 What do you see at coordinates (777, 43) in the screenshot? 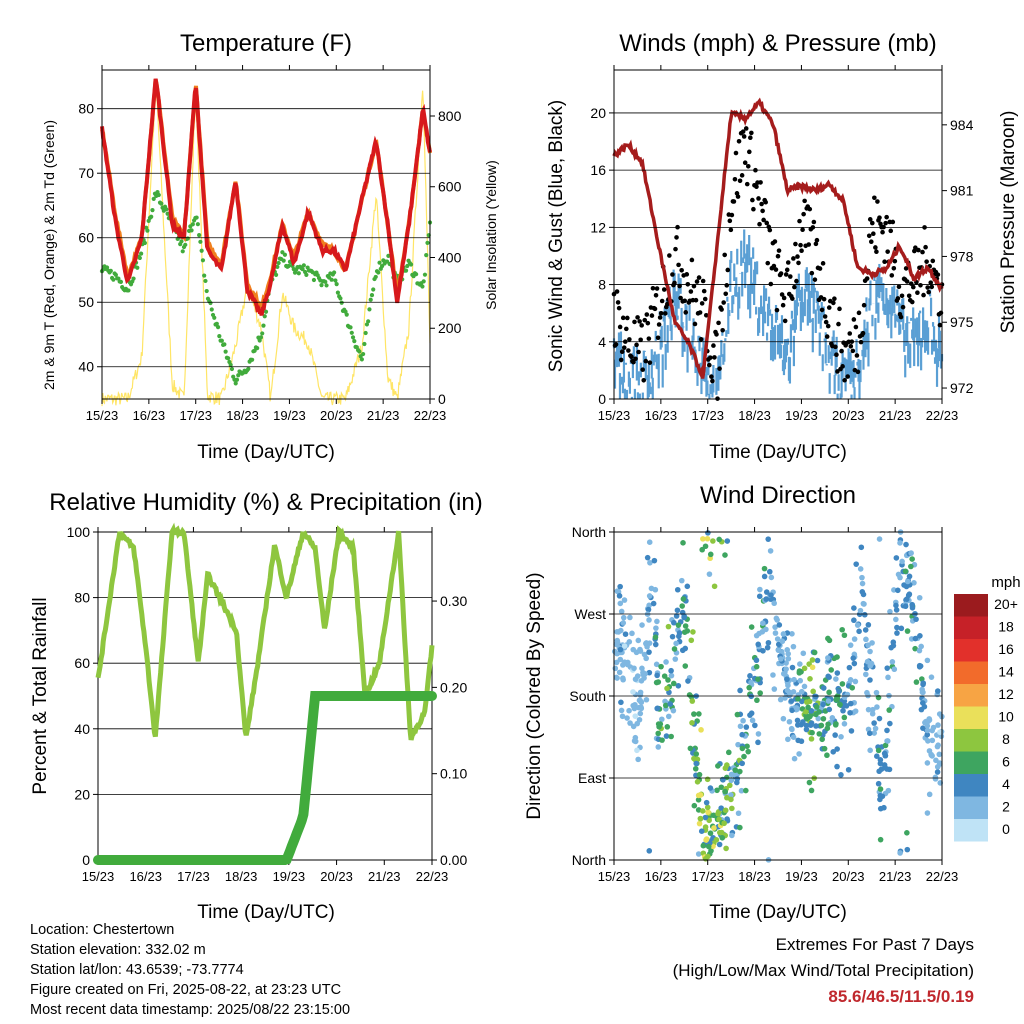
I see `wind-title: Winds (mph) & Pressure (mb)` at bounding box center [777, 43].